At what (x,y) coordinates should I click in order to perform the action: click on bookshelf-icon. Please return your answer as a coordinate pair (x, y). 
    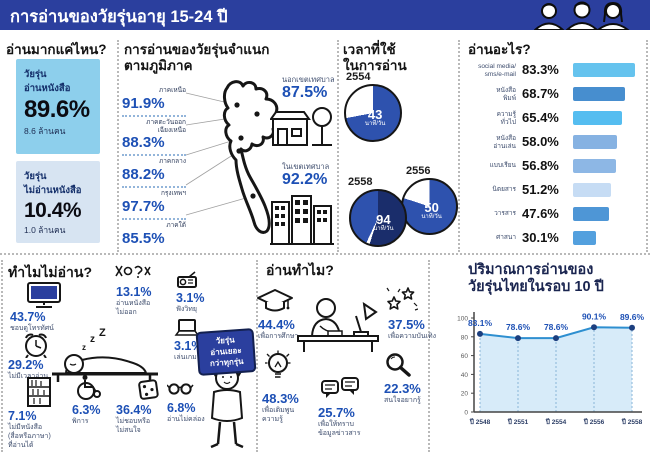
    Looking at the image, I should click on (39, 392).